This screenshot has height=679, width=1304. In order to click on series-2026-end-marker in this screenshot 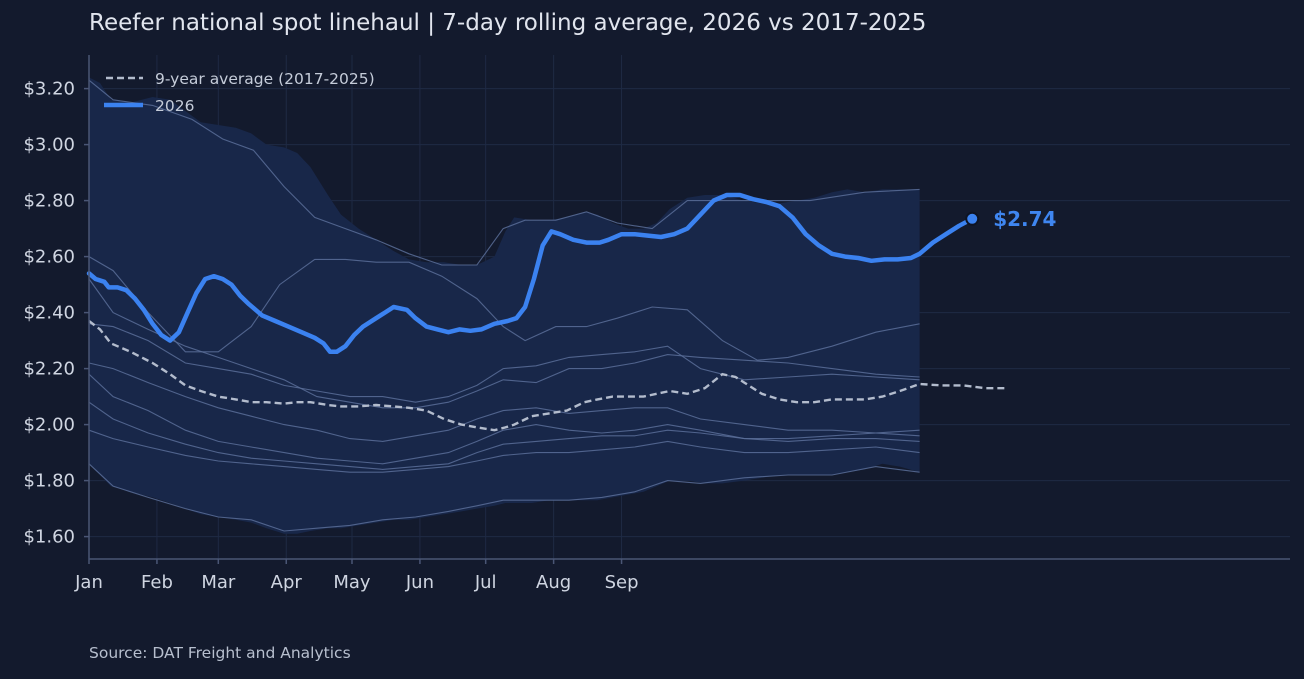, I will do `click(972, 218)`.